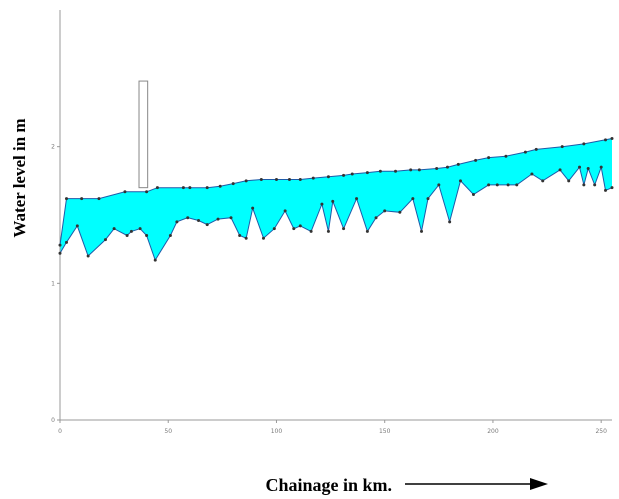 The image size is (619, 499). I want to click on y-axis-title: Water level in m, so click(19, 177).